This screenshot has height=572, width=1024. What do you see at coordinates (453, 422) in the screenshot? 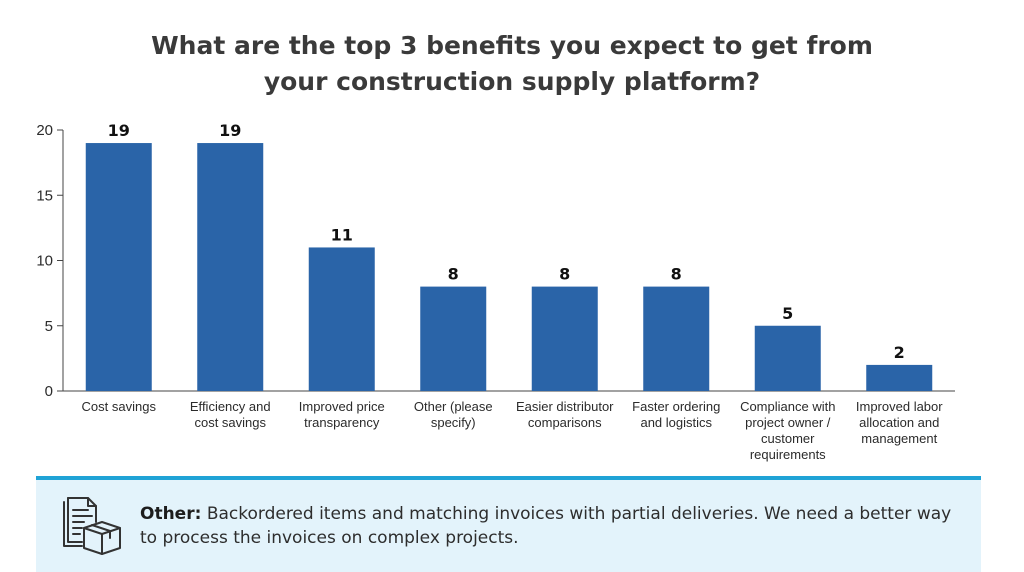
I see `x-category-label-line: specify)` at bounding box center [453, 422].